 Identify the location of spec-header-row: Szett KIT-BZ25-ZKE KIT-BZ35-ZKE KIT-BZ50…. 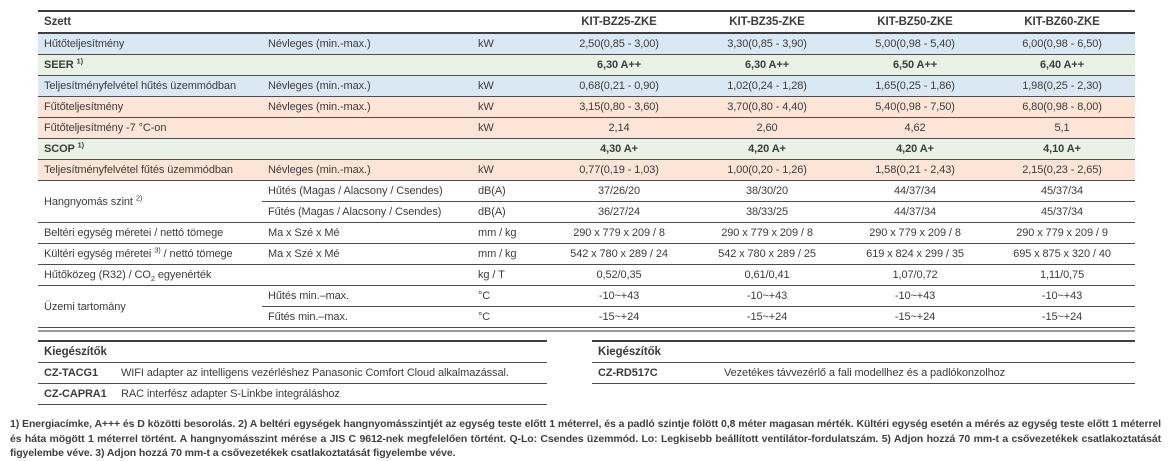
(587, 22).